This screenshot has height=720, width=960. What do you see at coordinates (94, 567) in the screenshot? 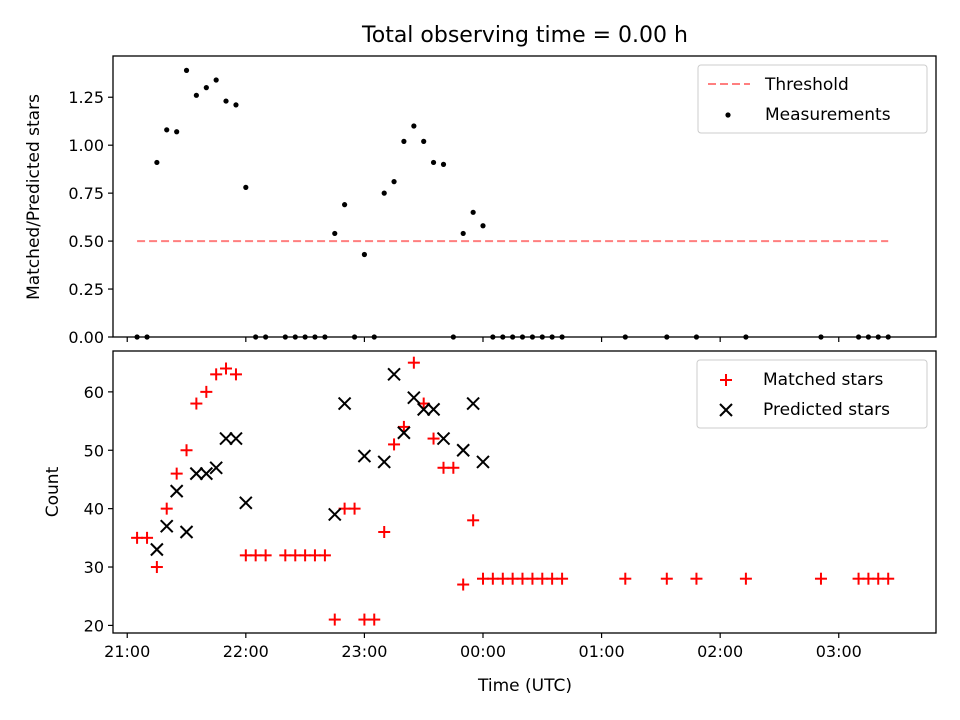
I see `bottom-ytick-label: 30` at bounding box center [94, 567].